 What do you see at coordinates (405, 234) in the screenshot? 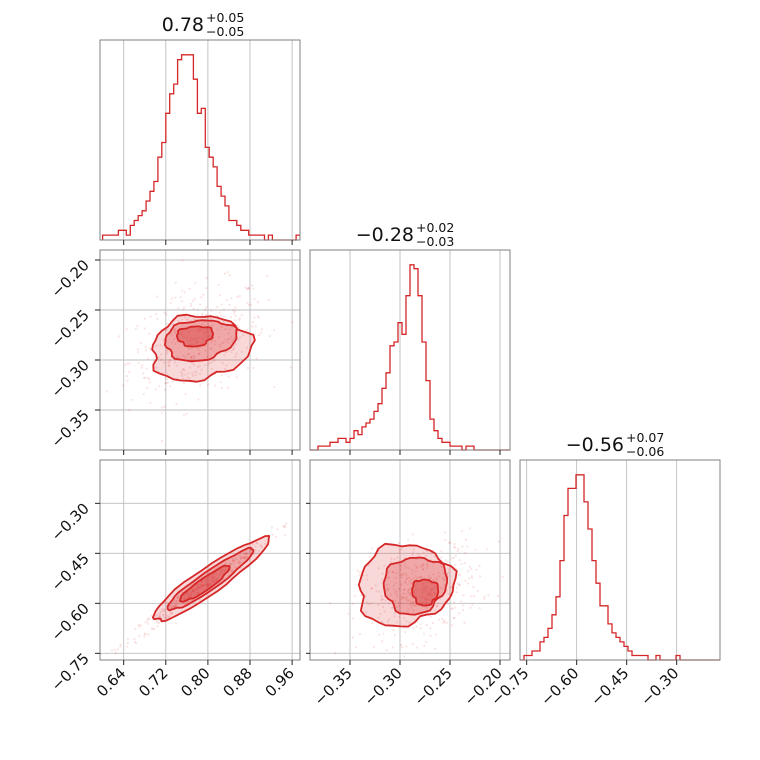
I see `title-p1: −0.28 +0.02−0.03` at bounding box center [405, 234].